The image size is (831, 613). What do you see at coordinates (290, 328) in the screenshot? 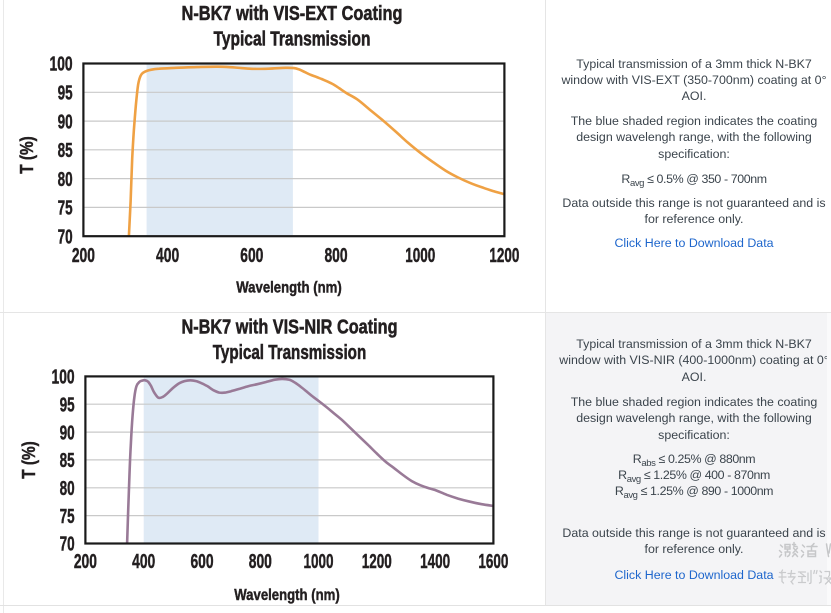
I see `svg-text: N-BK7 with VIS-NIR Coating` at bounding box center [290, 328].